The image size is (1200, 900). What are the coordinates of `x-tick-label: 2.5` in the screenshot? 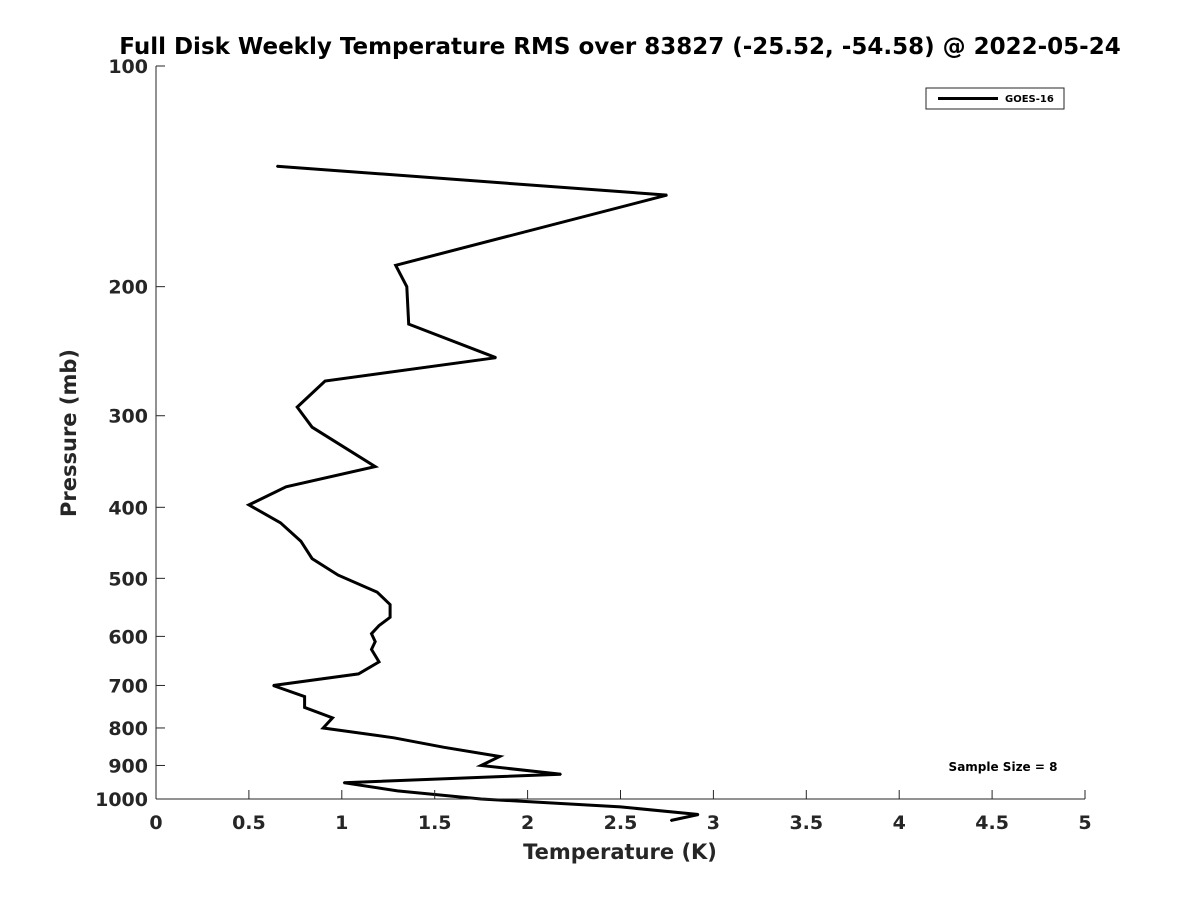 It's located at (621, 823).